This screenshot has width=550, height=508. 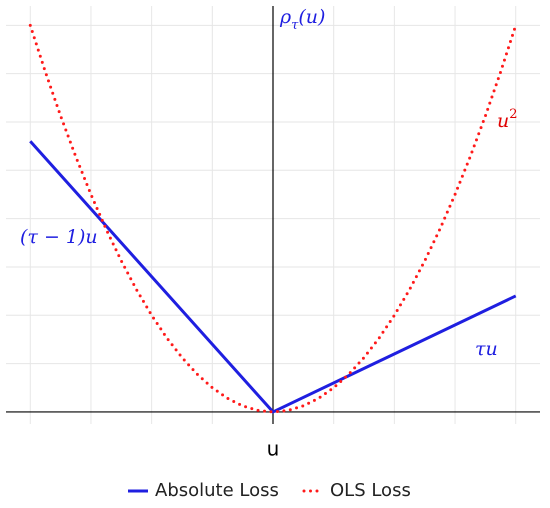 I want to click on annotation: τu, so click(x=486, y=349).